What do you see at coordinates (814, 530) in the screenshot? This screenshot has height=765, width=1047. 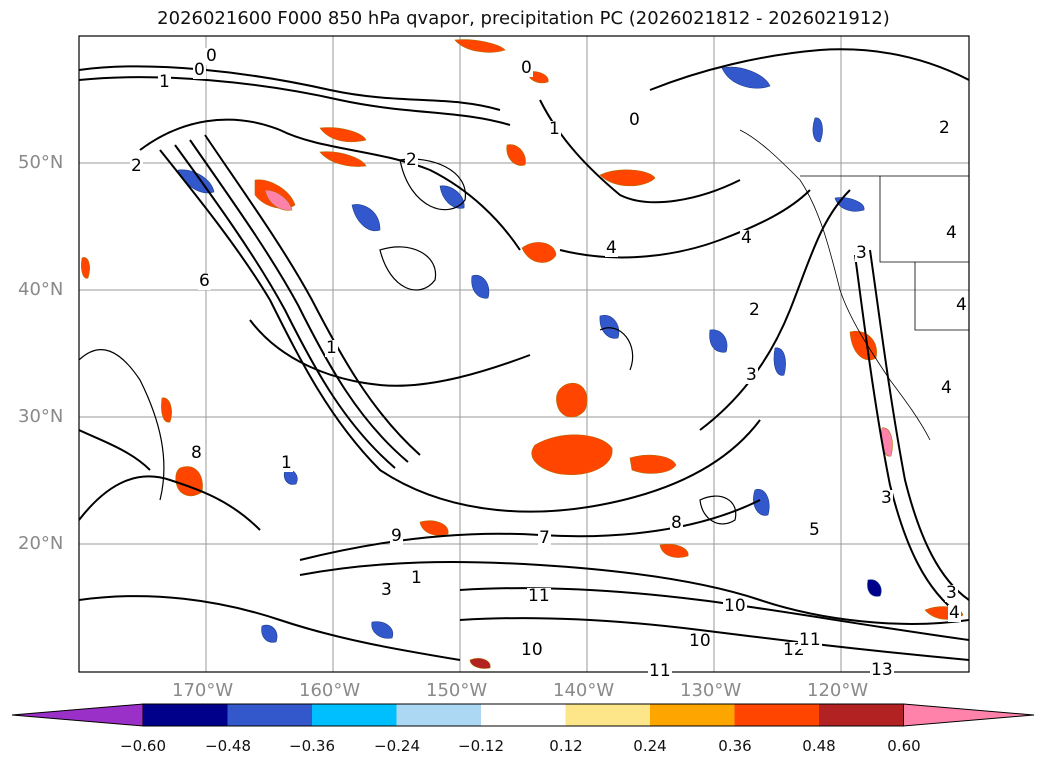 I see `contour-label: 5` at bounding box center [814, 530].